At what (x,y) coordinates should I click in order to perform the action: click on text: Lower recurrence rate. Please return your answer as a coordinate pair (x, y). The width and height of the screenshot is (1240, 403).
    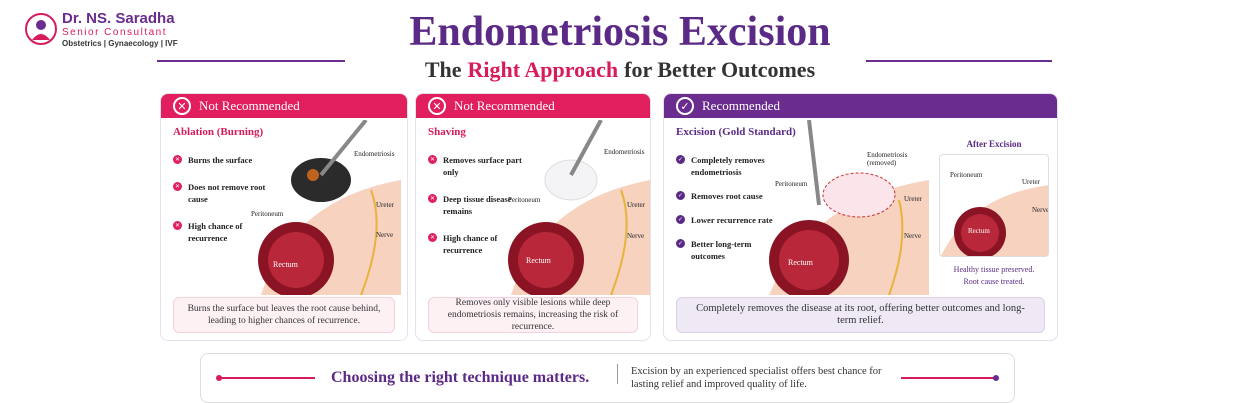
    Looking at the image, I should click on (732, 220).